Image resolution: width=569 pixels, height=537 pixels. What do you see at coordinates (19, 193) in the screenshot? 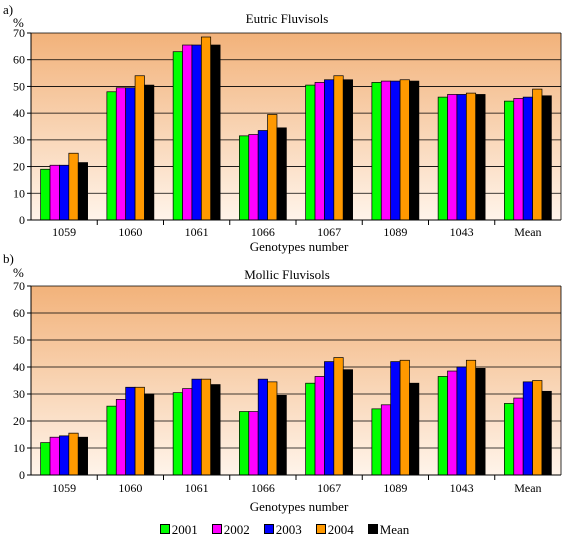
I see `y-tick-label: 10` at bounding box center [19, 193].